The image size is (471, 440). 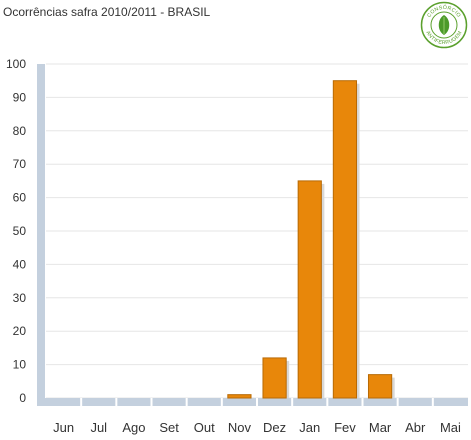 I want to click on x-tick-label: Set, so click(x=169, y=427).